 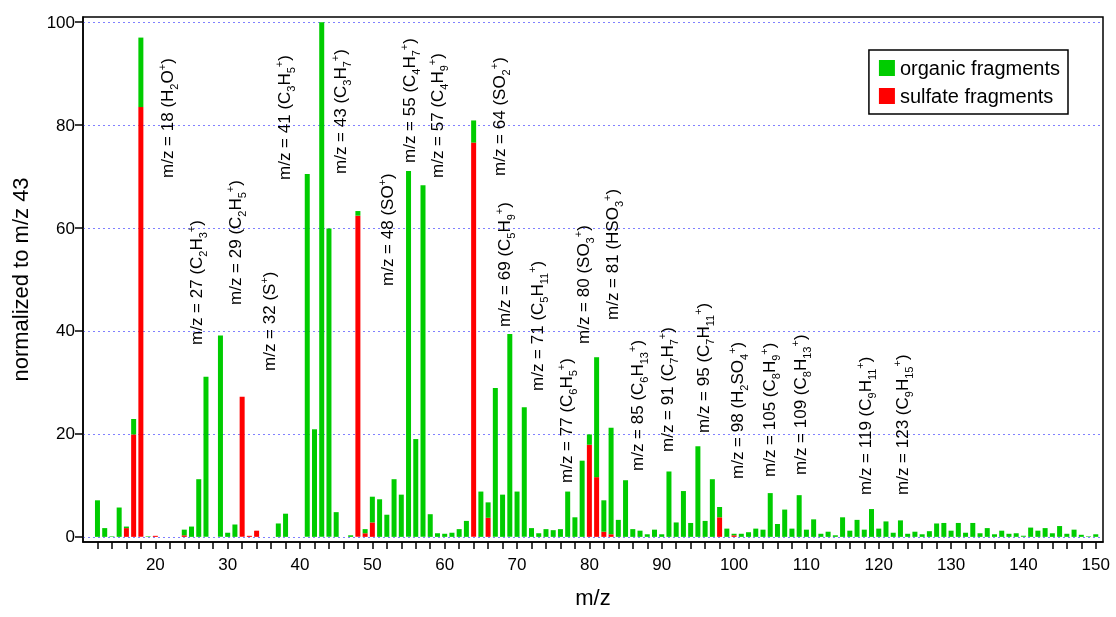 I want to click on legend-label: organic fragments, so click(x=979, y=68).